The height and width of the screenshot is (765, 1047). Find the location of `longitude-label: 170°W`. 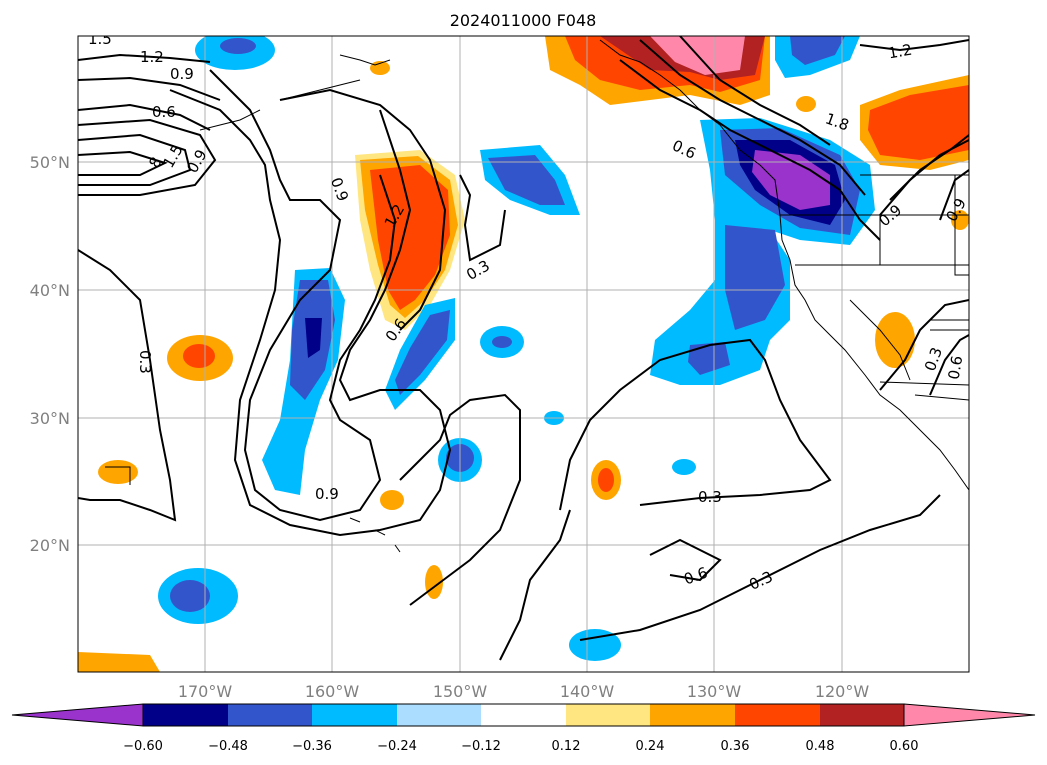

longitude-label: 170°W is located at coordinates (205, 691).